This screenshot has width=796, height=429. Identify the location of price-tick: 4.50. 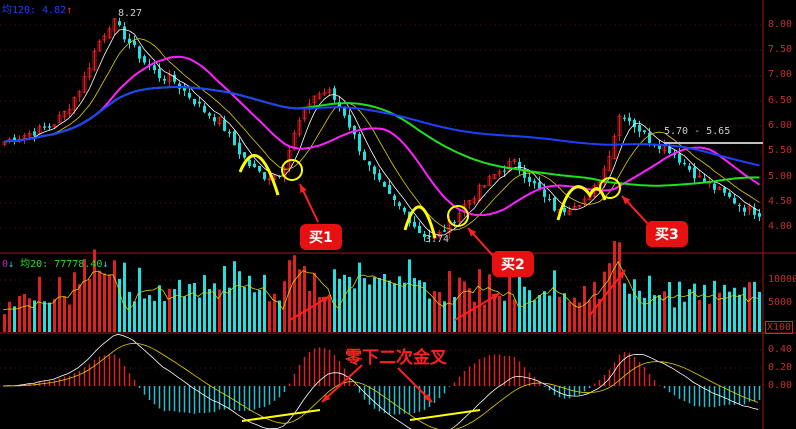
(780, 201).